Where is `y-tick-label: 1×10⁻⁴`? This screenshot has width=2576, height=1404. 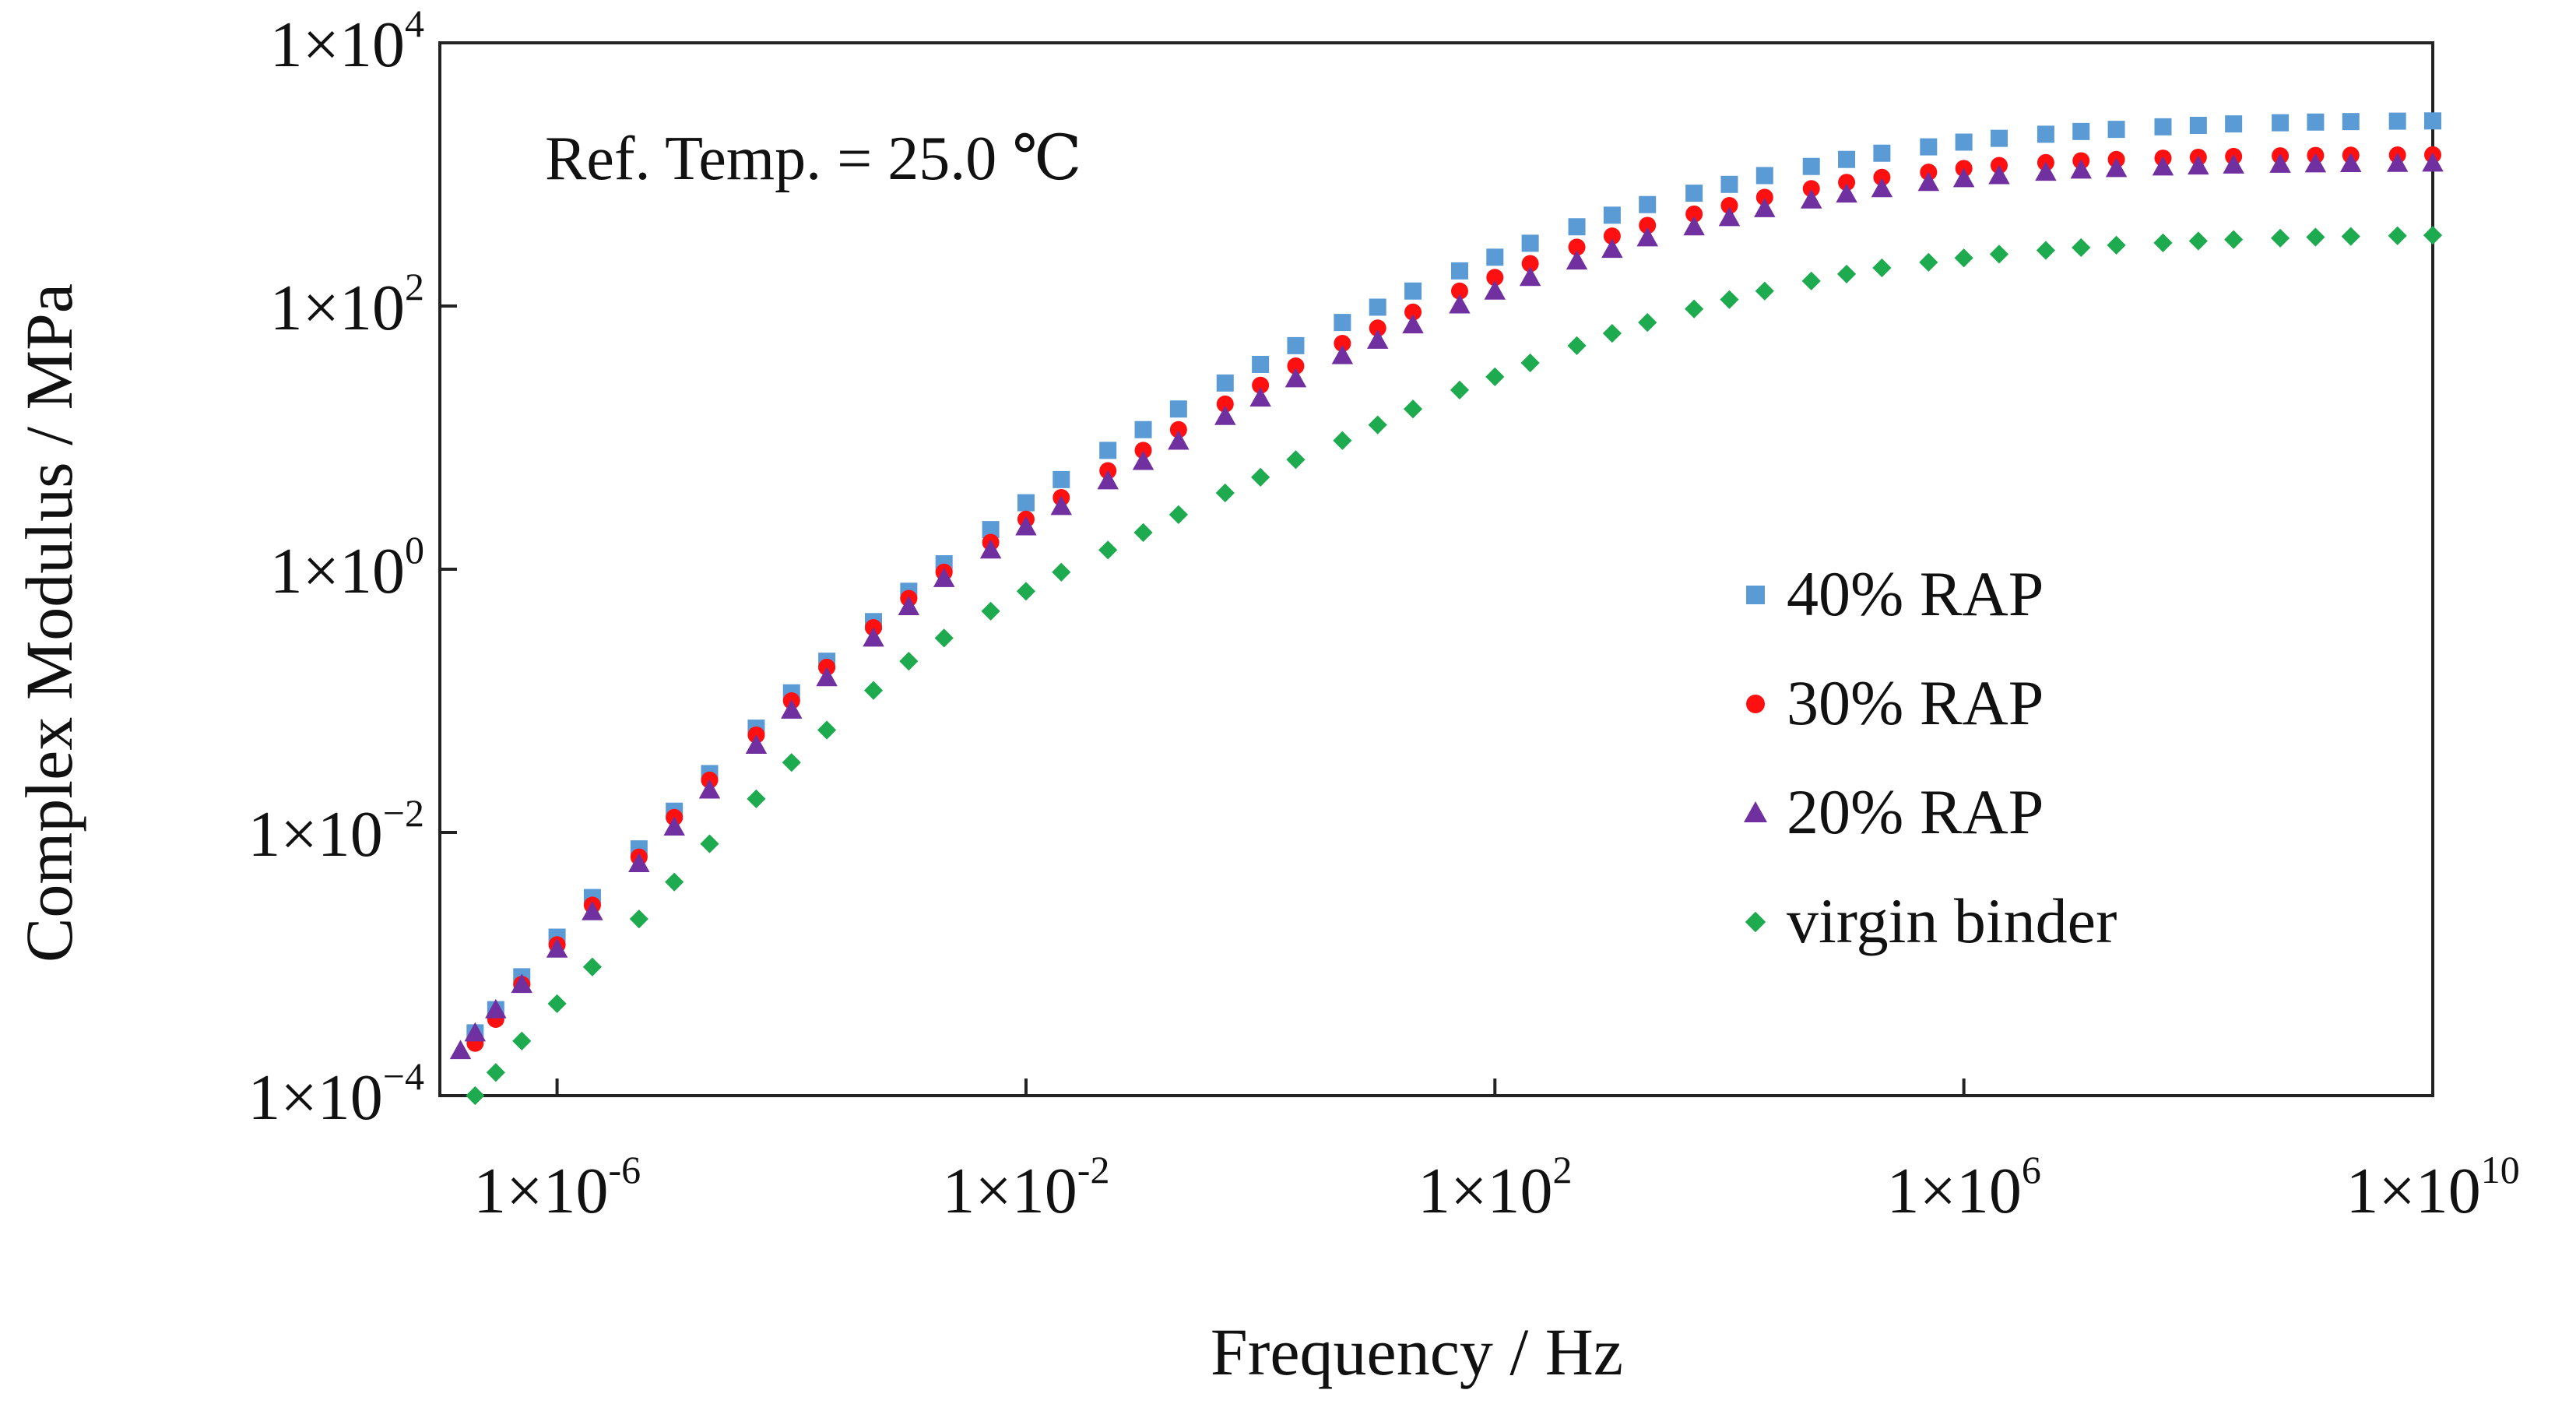 y-tick-label: 1×10⁻⁴ is located at coordinates (336, 1094).